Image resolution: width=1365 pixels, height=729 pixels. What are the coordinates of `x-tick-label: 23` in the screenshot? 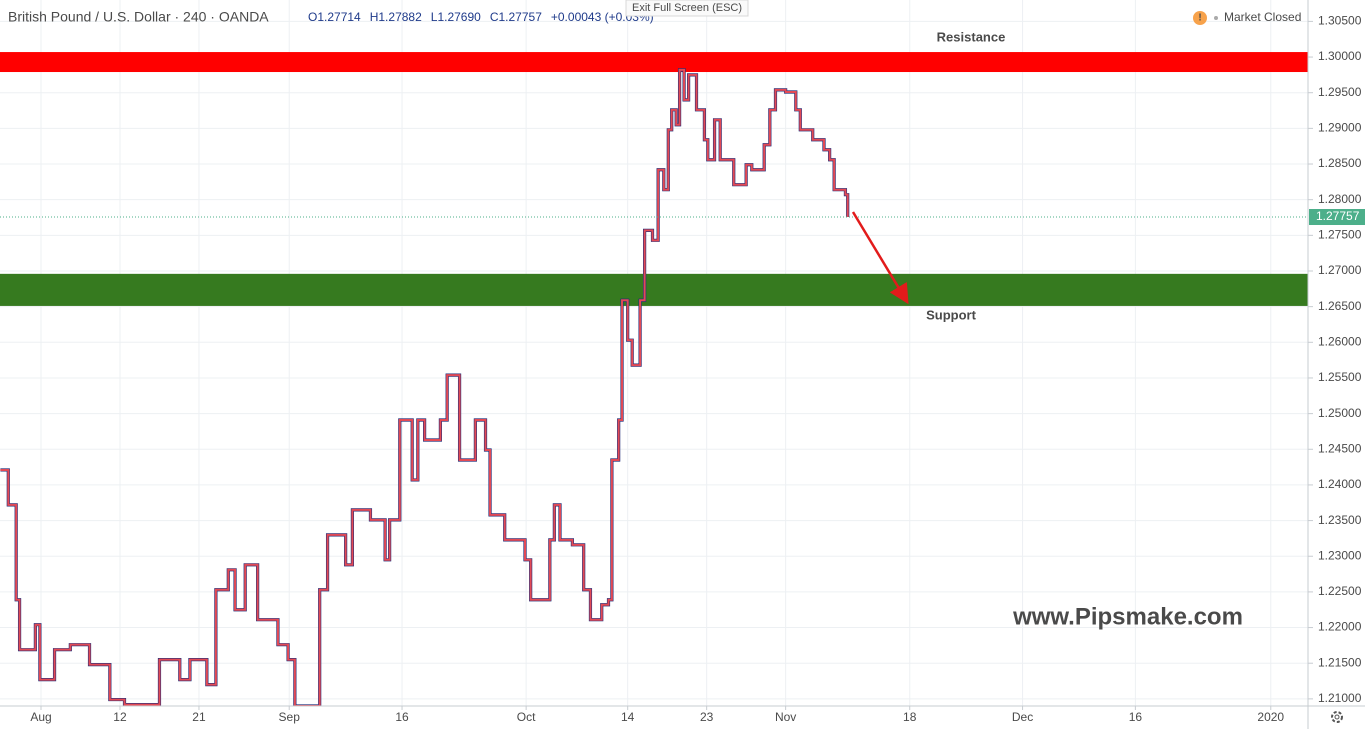 It's located at (707, 717).